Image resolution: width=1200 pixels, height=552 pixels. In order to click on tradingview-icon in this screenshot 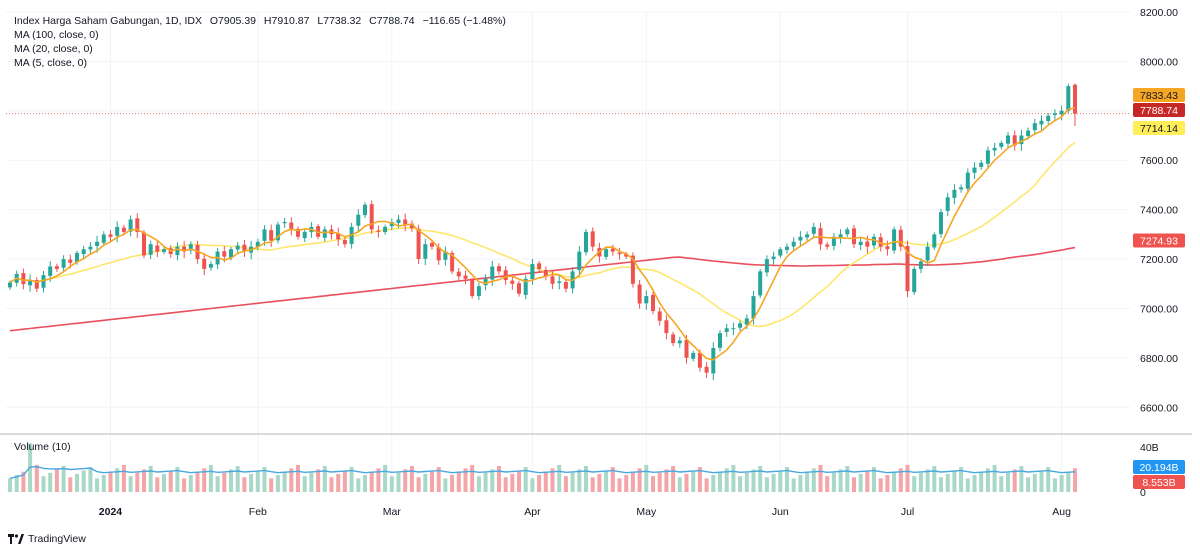, I will do `click(16, 539)`.